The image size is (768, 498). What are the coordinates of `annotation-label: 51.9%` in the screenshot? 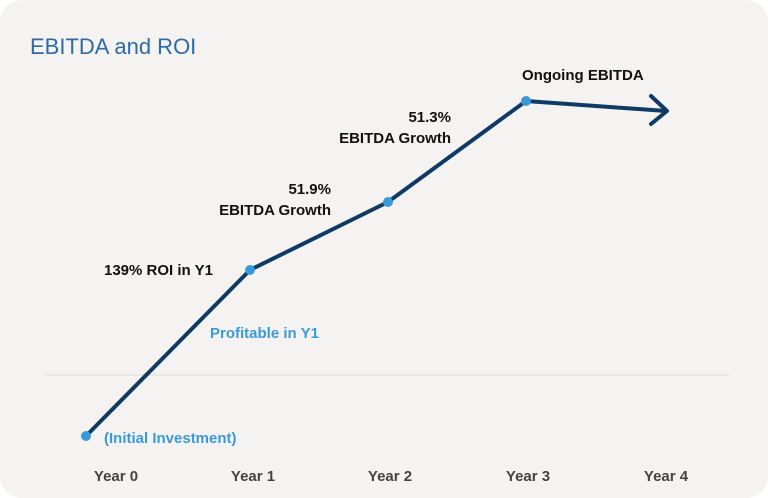 It's located at (309, 189).